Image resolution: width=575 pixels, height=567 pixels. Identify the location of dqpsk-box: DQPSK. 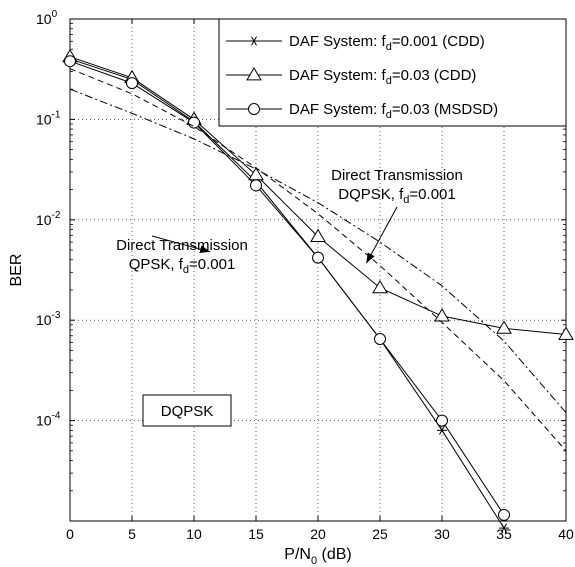
(187, 410).